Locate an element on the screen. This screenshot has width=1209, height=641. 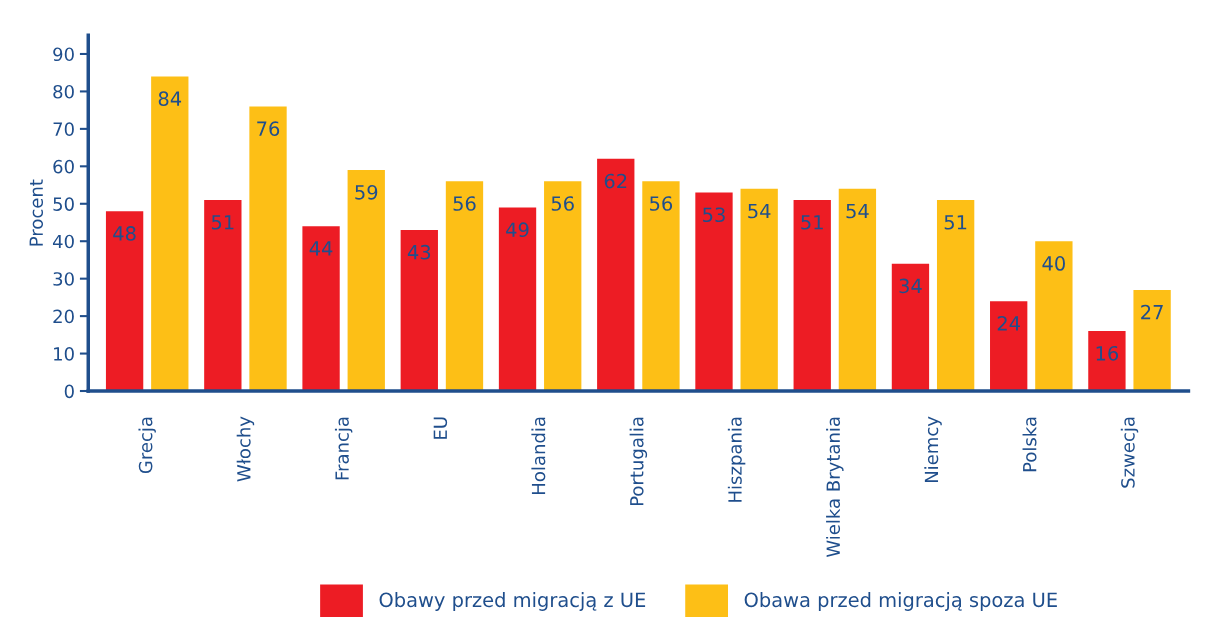
y-tick-label: 10 is located at coordinates (64, 354).